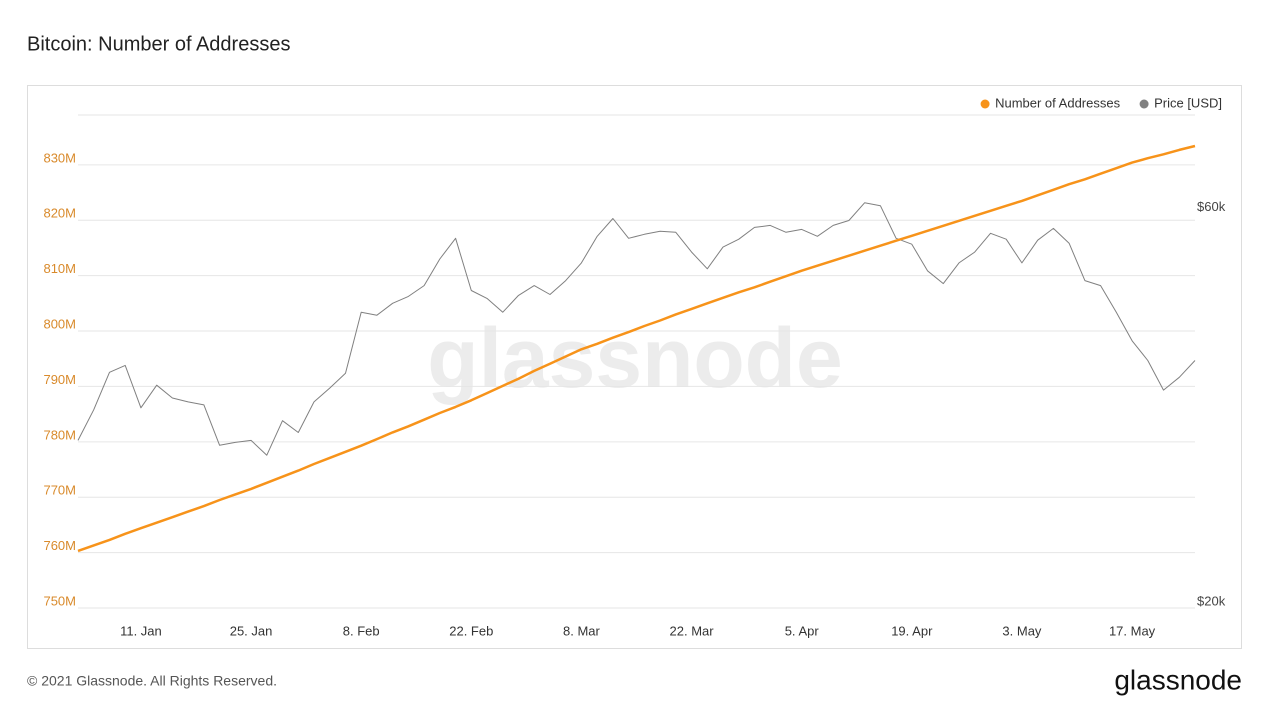 The width and height of the screenshot is (1269, 714). Describe the element at coordinates (582, 630) in the screenshot. I see `x-tick-label: 8. Mar` at that location.